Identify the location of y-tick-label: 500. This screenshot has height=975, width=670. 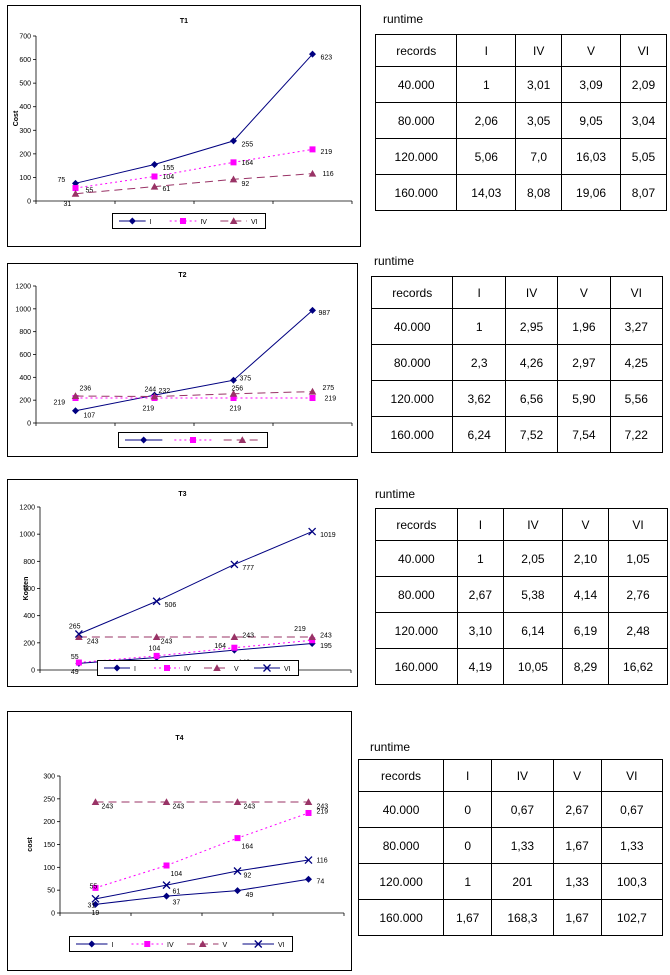
(25, 84).